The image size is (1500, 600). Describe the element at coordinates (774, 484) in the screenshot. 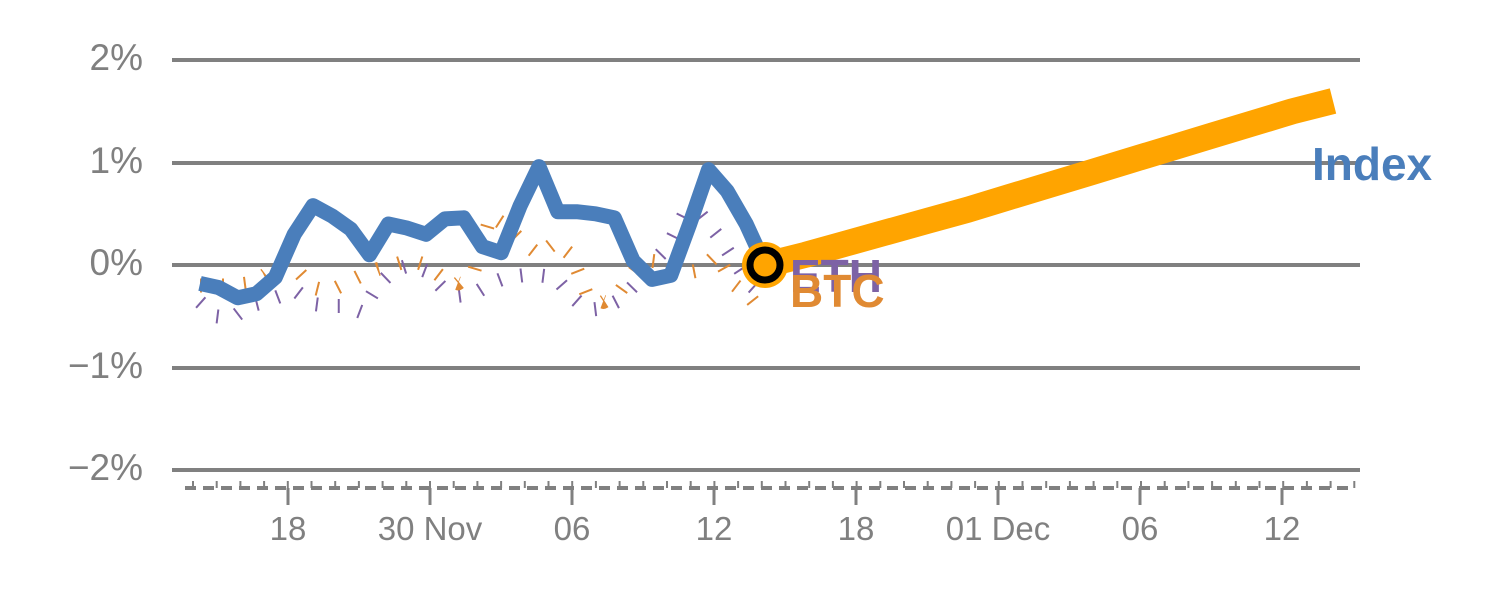

I see `x-axis-minor-ticks` at that location.